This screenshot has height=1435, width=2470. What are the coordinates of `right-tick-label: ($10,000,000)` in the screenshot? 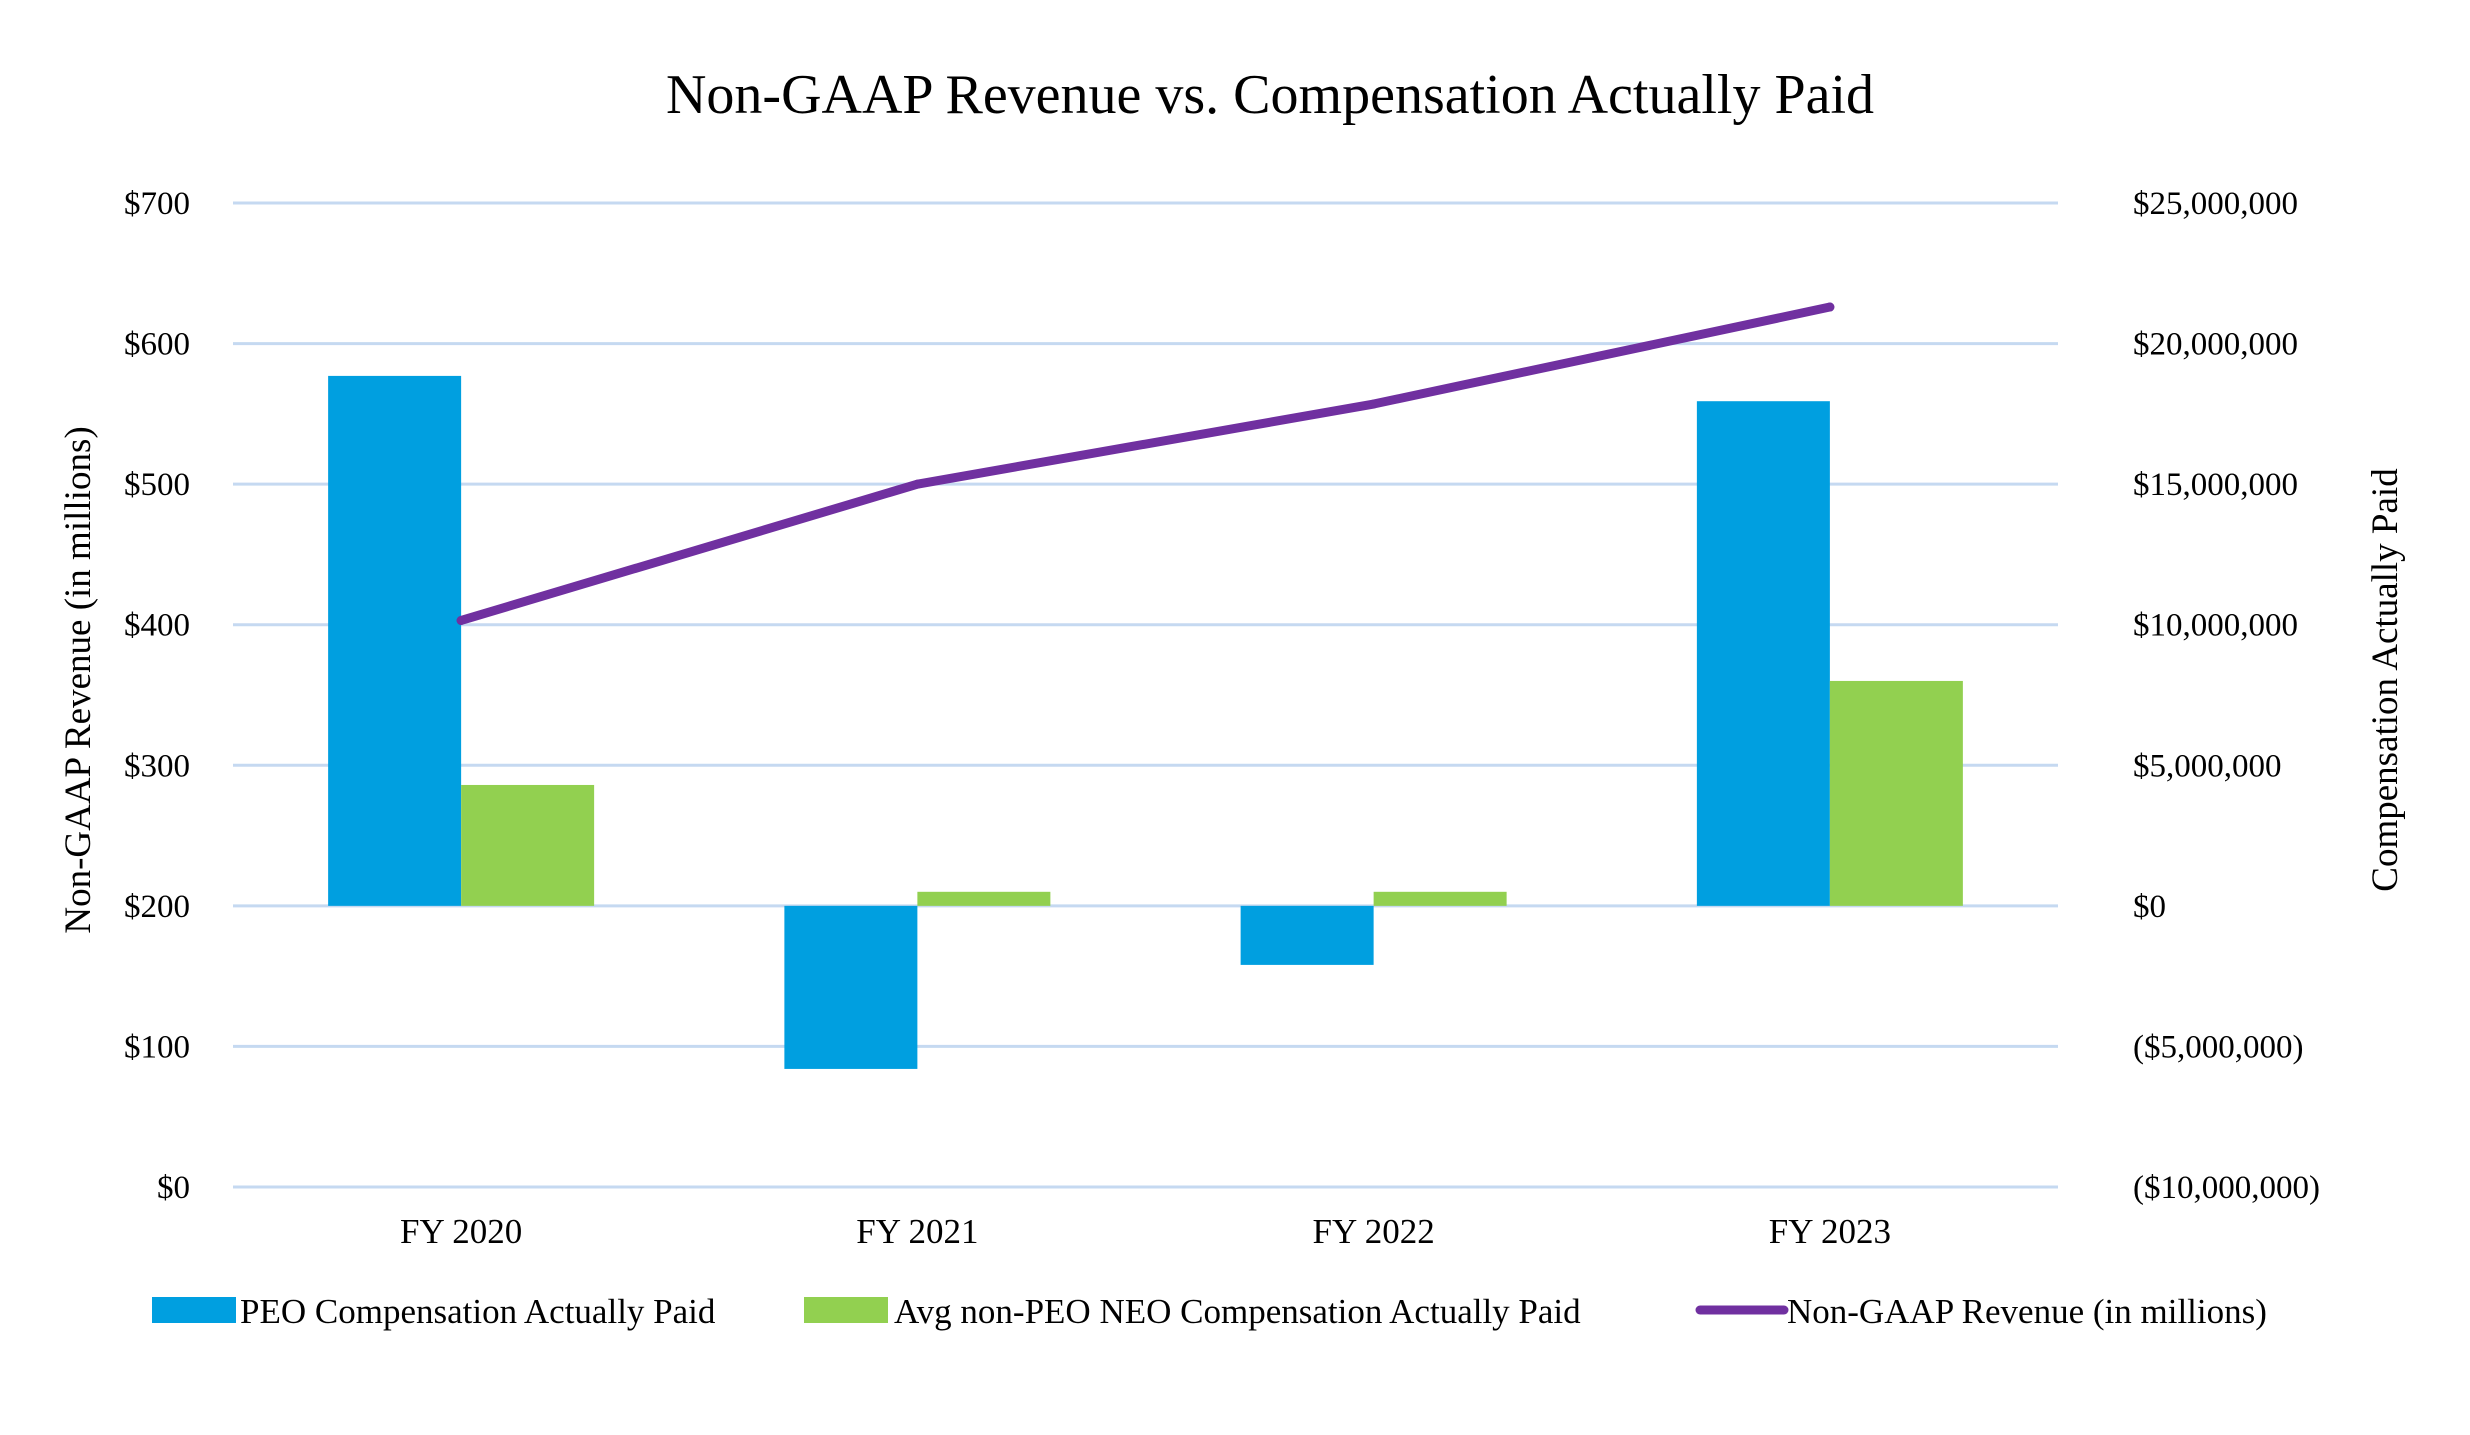 It's located at (2226, 1188).